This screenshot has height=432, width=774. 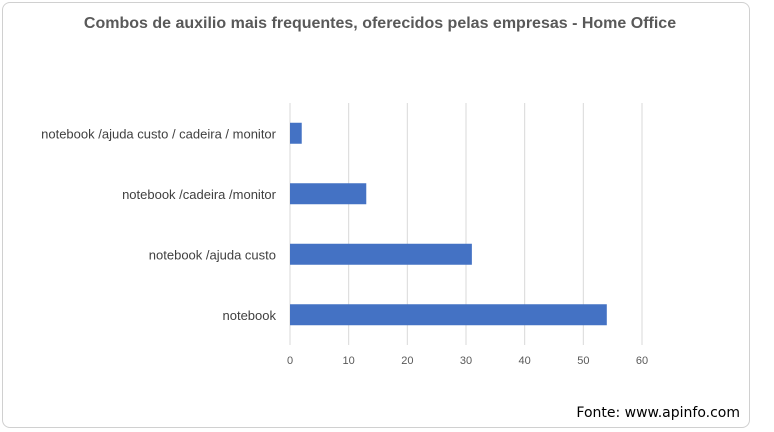 I want to click on x-tick-label: 10, so click(x=349, y=361).